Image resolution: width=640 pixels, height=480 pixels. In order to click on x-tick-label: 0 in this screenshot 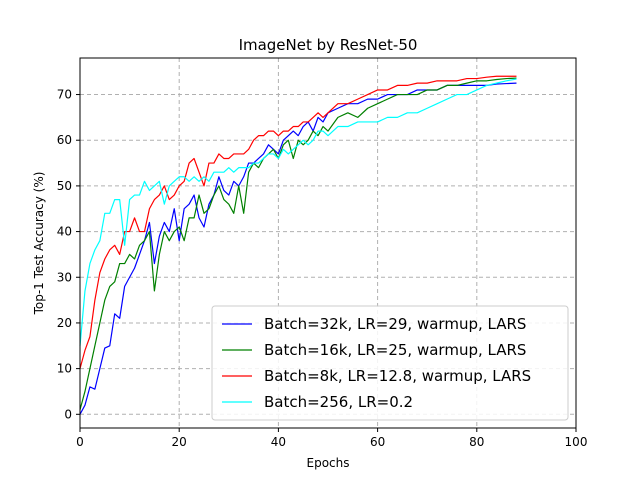, I will do `click(80, 442)`.